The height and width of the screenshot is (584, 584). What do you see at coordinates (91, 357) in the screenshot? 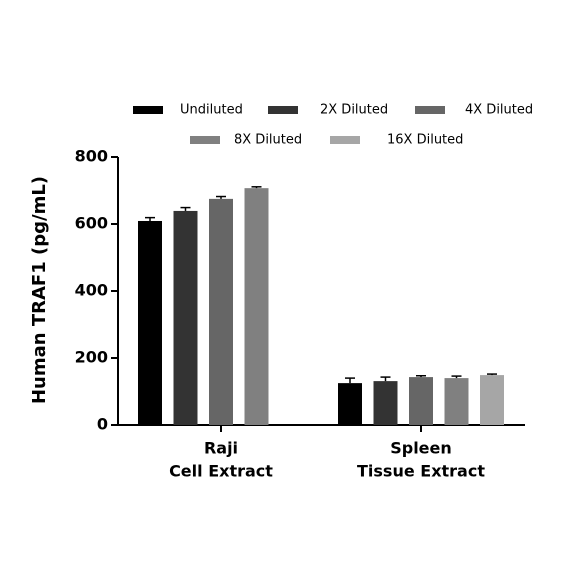
I see `y-tick-label: 200` at bounding box center [91, 357].